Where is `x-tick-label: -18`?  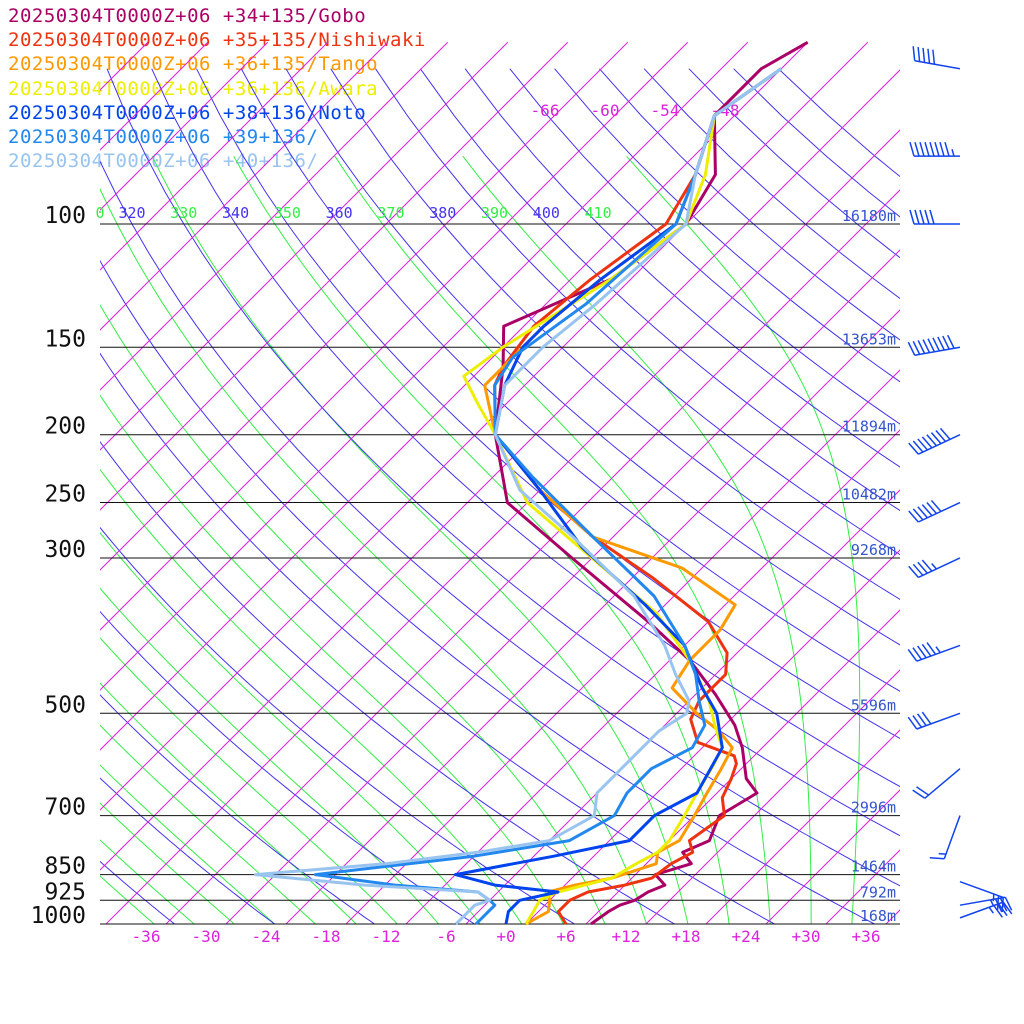 x-tick-label: -18 is located at coordinates (326, 936).